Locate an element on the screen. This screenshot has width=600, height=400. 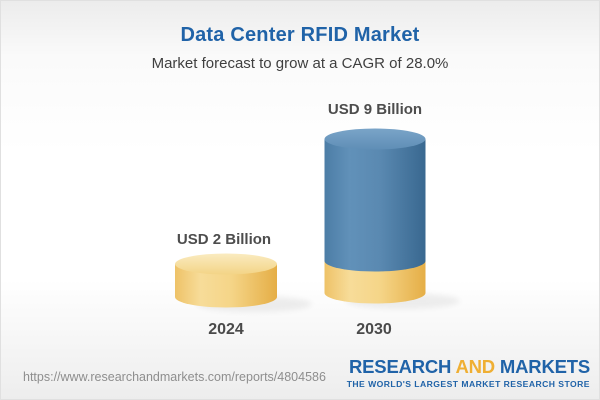
x-axis-label-2024: 2024 is located at coordinates (226, 329).